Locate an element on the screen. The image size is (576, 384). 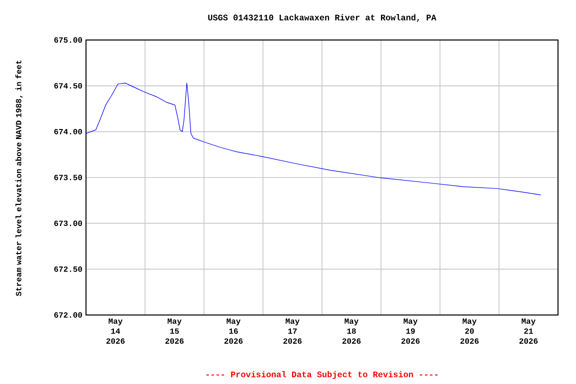
chart-title: USGS 01432110 Lackawaxen River at Rowland, PA is located at coordinates (322, 18).